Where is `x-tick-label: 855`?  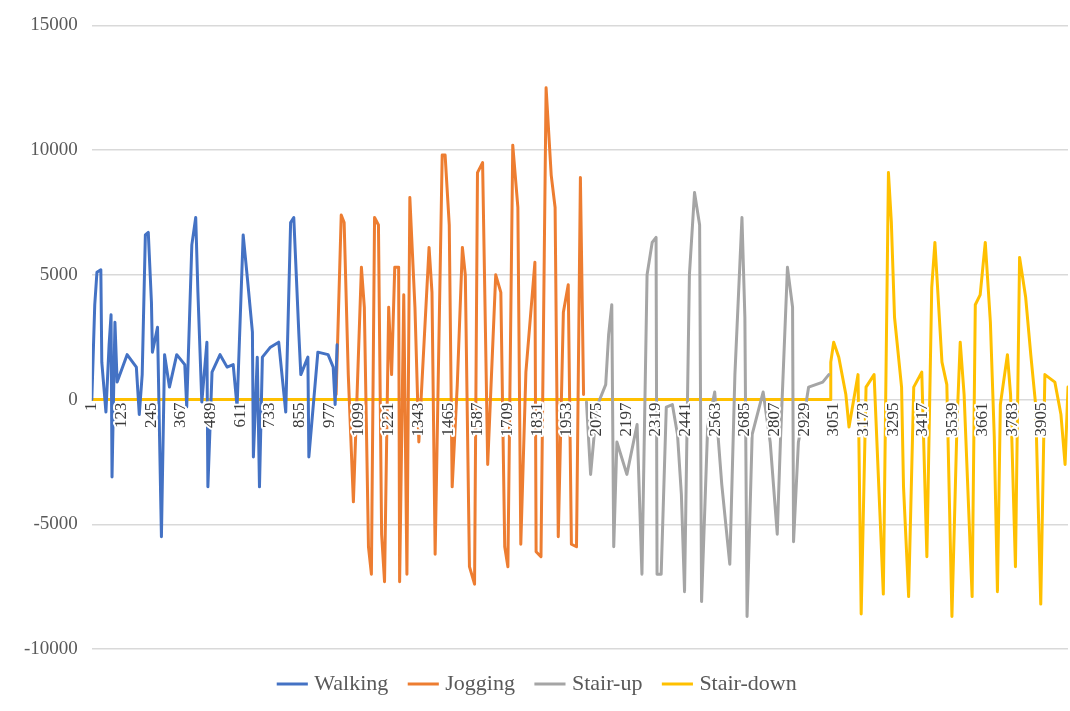
x-tick-label: 855 is located at coordinates (299, 415).